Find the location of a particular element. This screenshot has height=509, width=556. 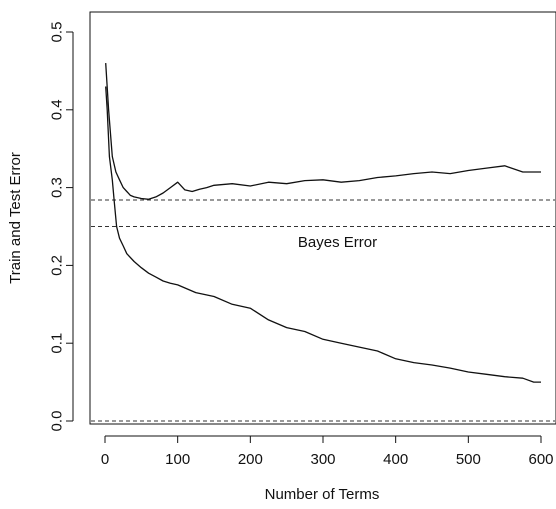

x-tick-label-6: 600 is located at coordinates (540, 459).